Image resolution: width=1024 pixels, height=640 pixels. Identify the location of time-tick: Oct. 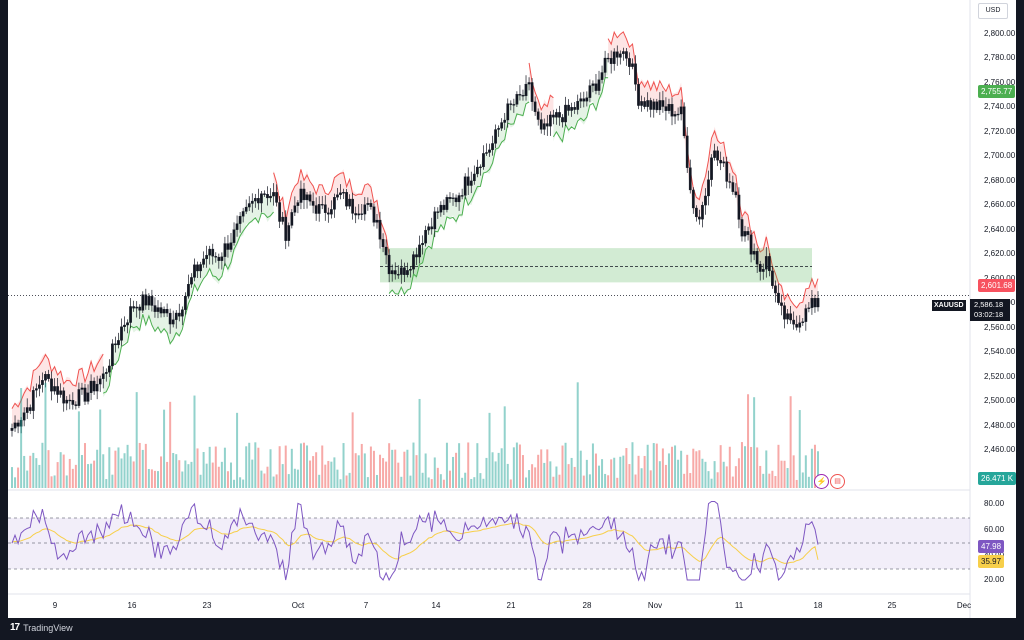
(298, 605).